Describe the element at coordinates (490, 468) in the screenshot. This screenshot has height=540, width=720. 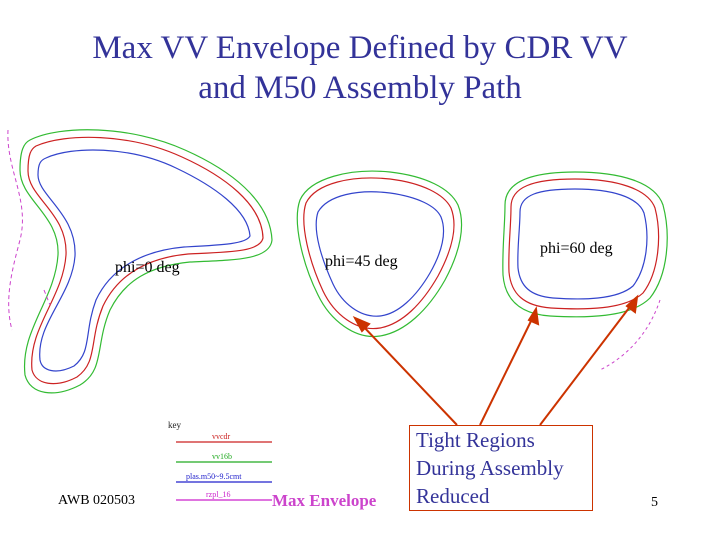
I see `callout-line-2: During Assembly` at that location.